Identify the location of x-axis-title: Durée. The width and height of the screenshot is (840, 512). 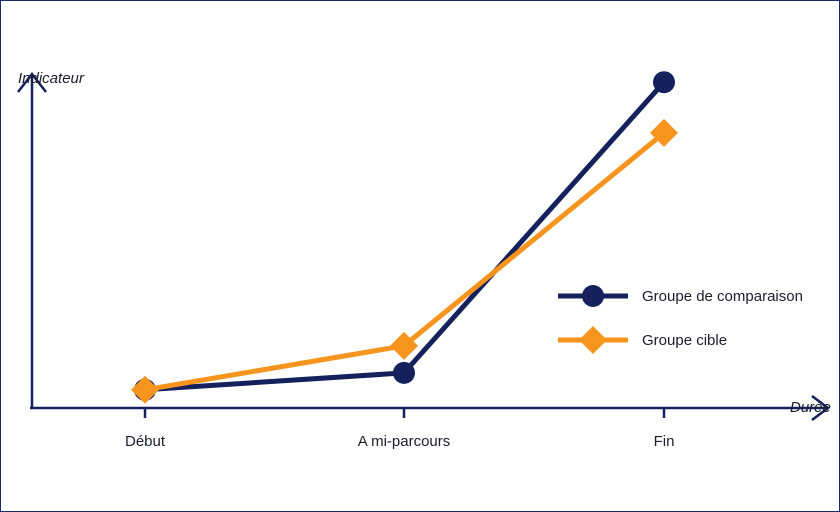
(810, 407).